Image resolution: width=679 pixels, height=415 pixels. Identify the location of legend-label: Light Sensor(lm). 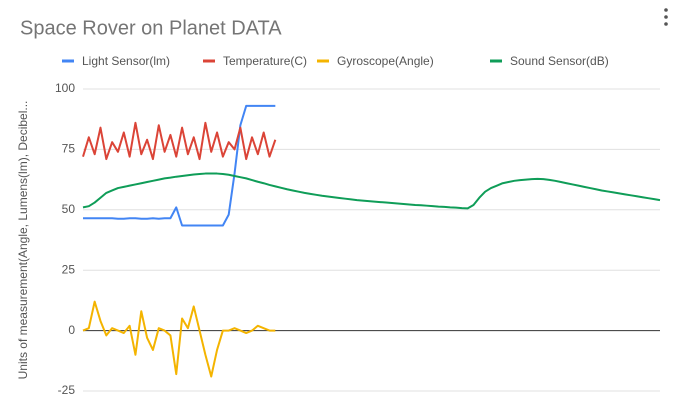
(126, 61).